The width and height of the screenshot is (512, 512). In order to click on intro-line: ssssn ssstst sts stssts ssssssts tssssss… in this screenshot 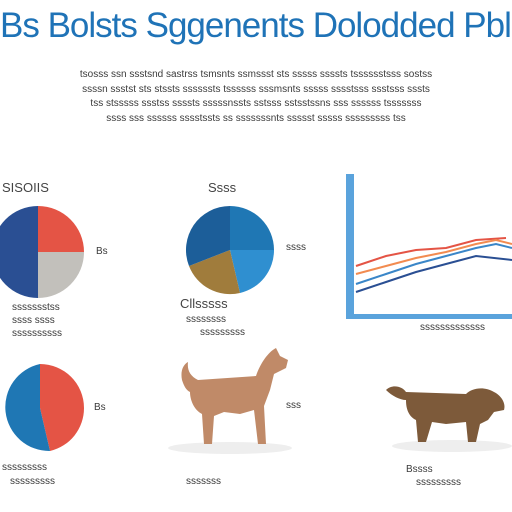, I will do `click(256, 89)`.